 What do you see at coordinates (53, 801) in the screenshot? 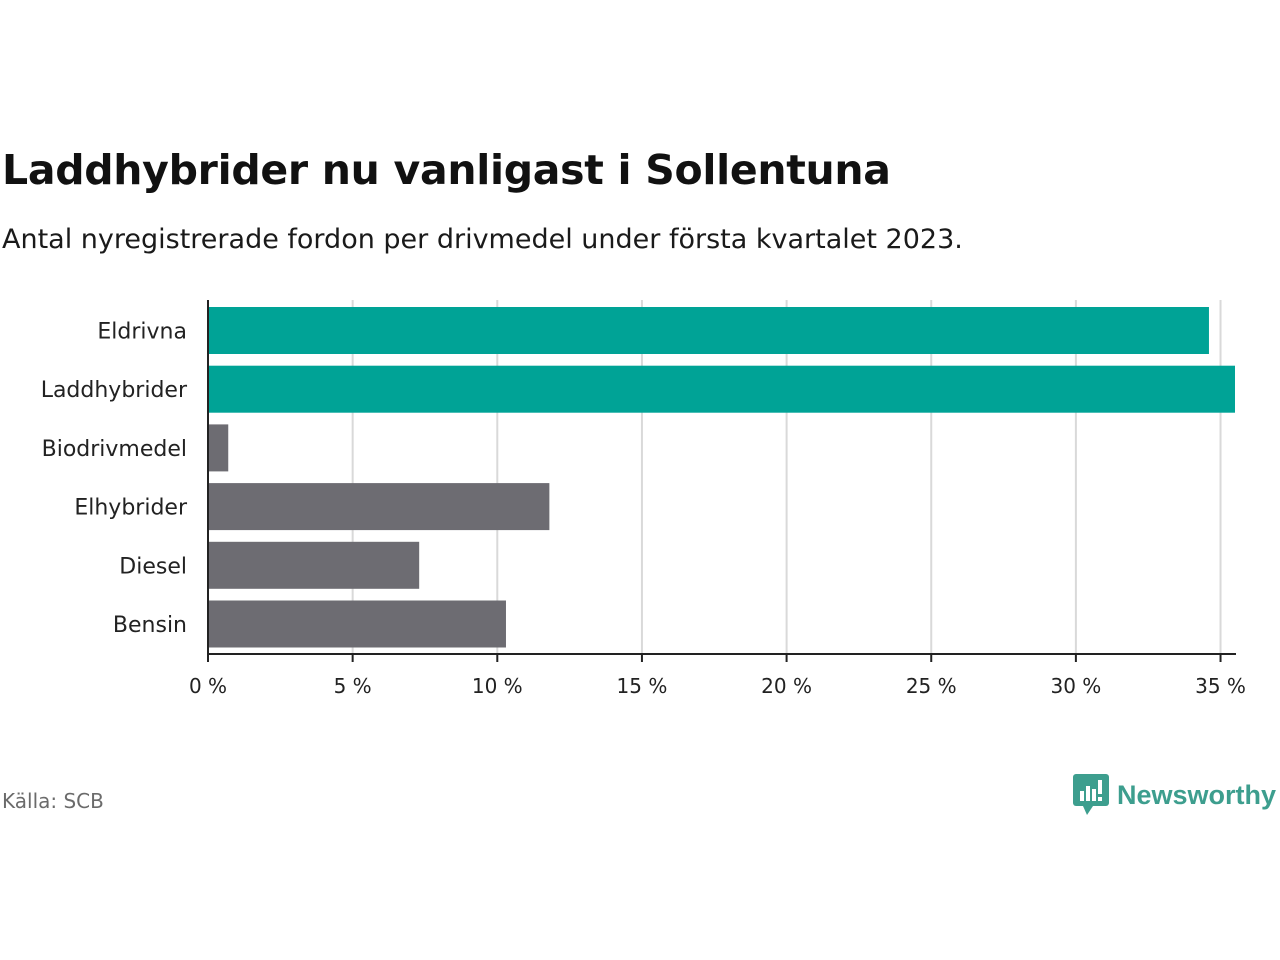
I see `source-note: Källa: SCB` at bounding box center [53, 801].